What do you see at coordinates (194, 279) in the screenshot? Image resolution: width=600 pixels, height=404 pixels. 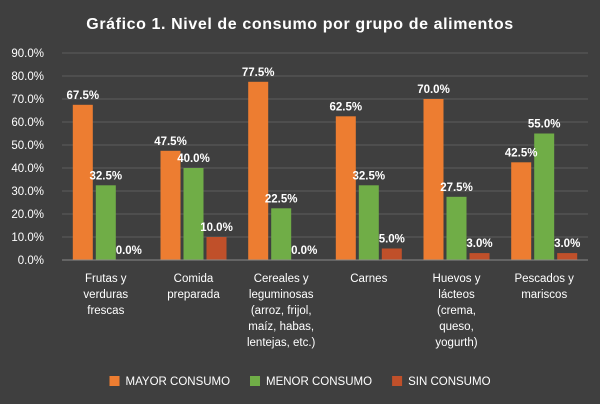 I see `x-tick-label: Comida` at bounding box center [194, 279].